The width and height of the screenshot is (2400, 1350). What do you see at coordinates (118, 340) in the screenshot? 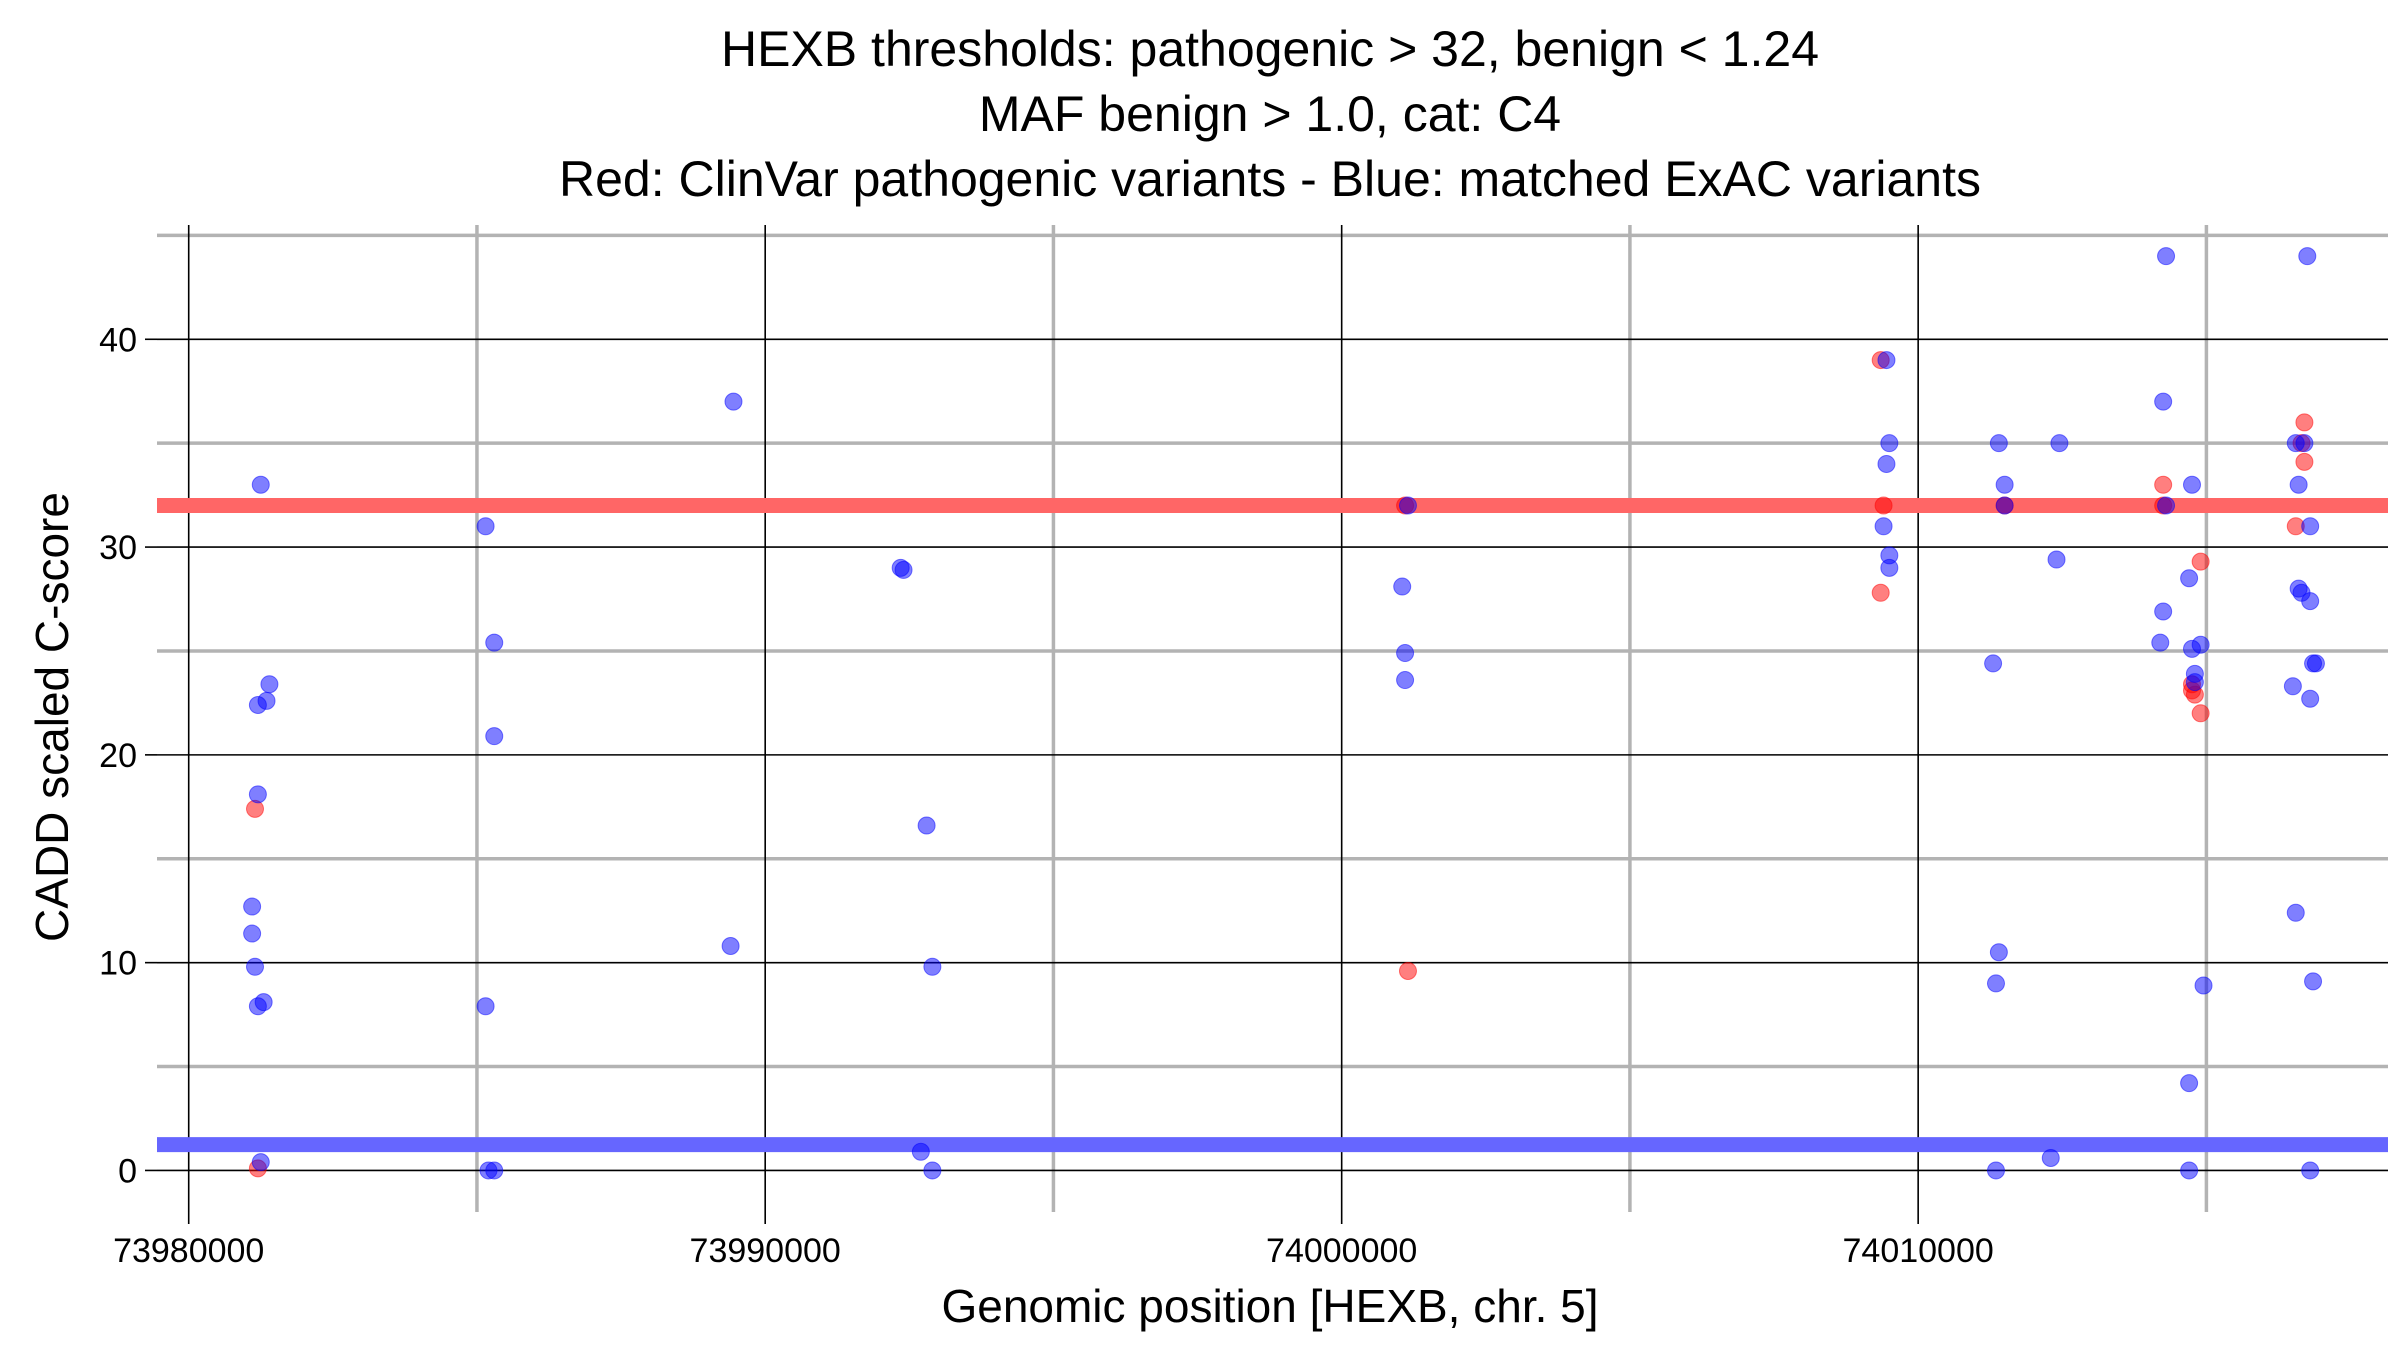
I see `y-tick-label: 40` at bounding box center [118, 340].